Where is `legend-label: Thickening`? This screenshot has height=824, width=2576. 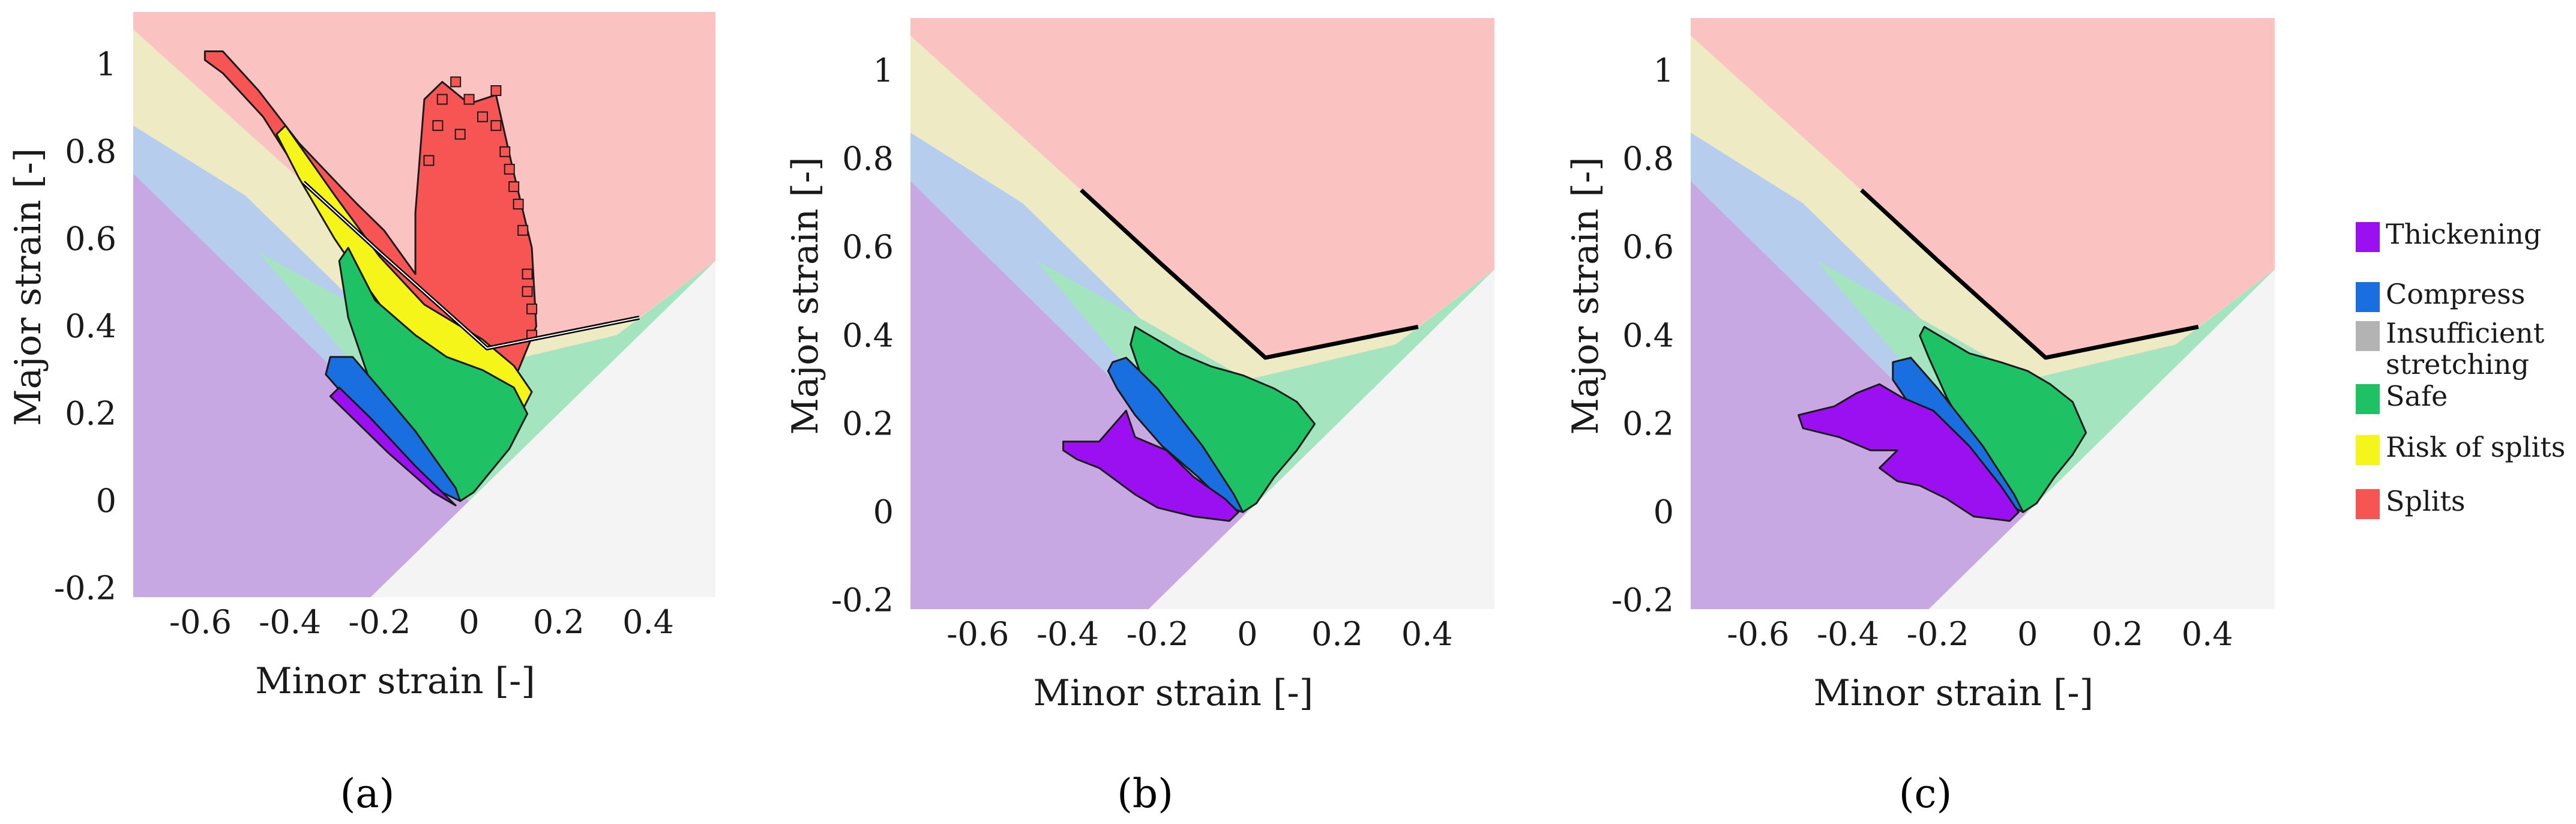 legend-label: Thickening is located at coordinates (2463, 234).